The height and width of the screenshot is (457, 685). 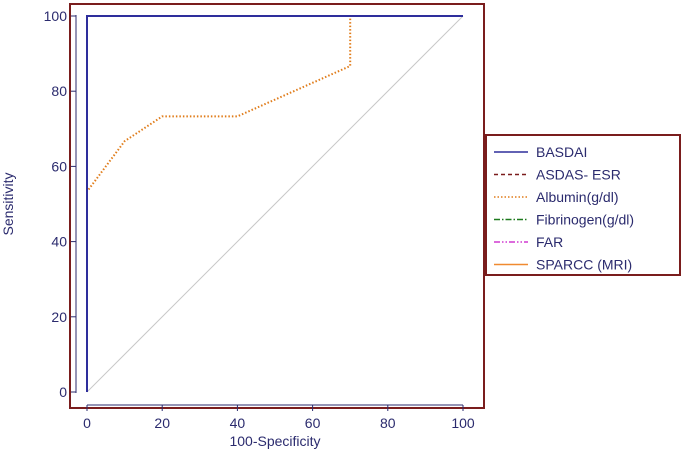 What do you see at coordinates (59, 91) in the screenshot?
I see `y-tick-label: 80` at bounding box center [59, 91].